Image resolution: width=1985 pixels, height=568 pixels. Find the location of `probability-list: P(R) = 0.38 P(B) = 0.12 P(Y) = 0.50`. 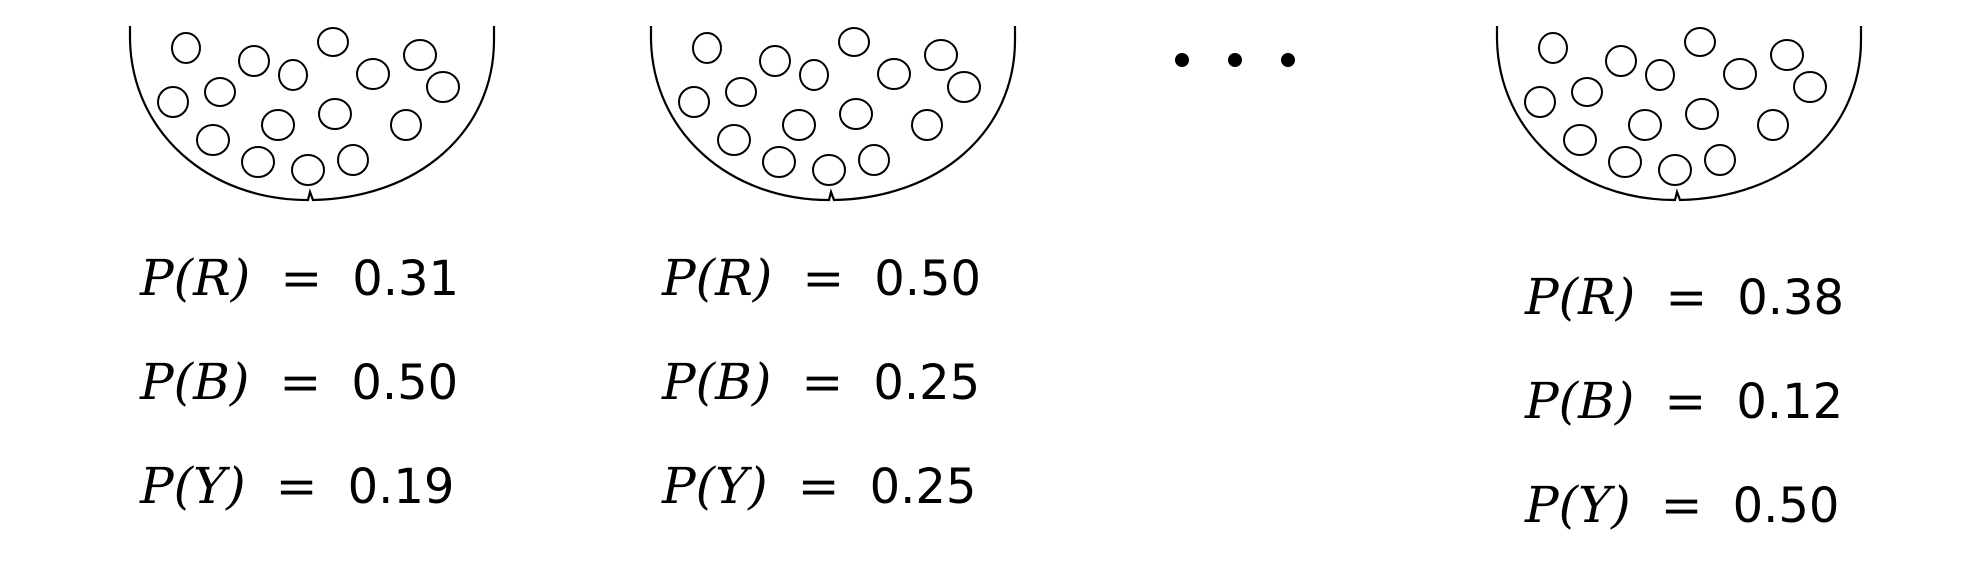

probability-list: P(R) = 0.38 P(B) = 0.12 P(Y) = 0.50 is located at coordinates (1684, 412).